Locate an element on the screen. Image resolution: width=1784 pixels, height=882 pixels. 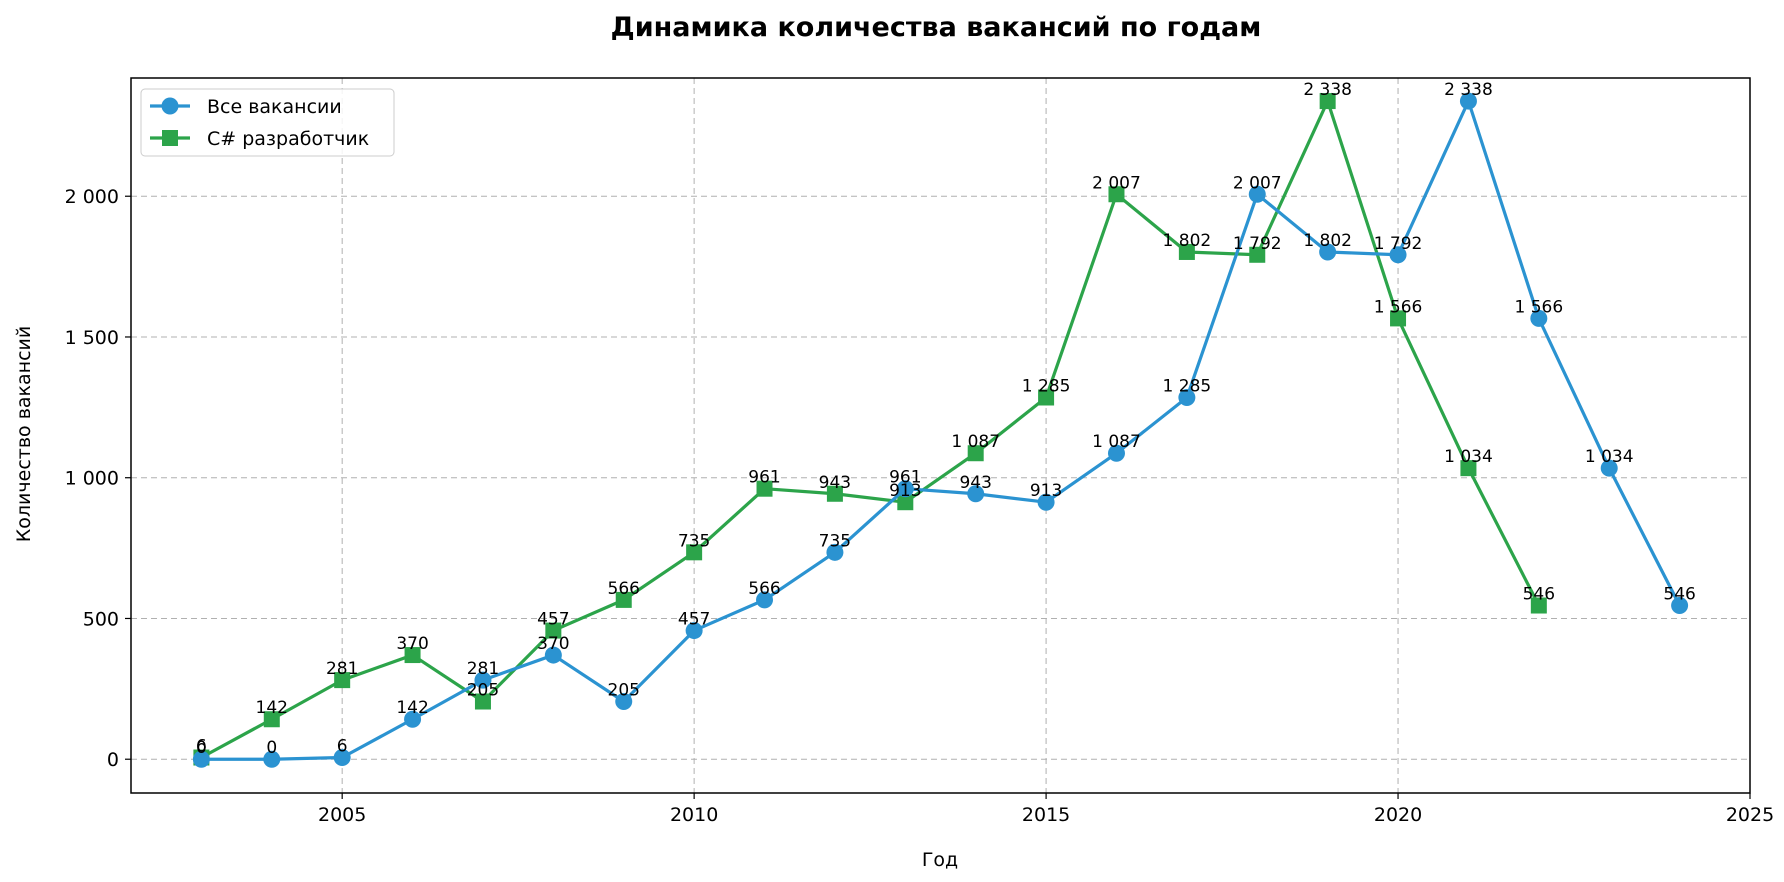
y-axis-label: Количество вакансий is located at coordinates (24, 434).